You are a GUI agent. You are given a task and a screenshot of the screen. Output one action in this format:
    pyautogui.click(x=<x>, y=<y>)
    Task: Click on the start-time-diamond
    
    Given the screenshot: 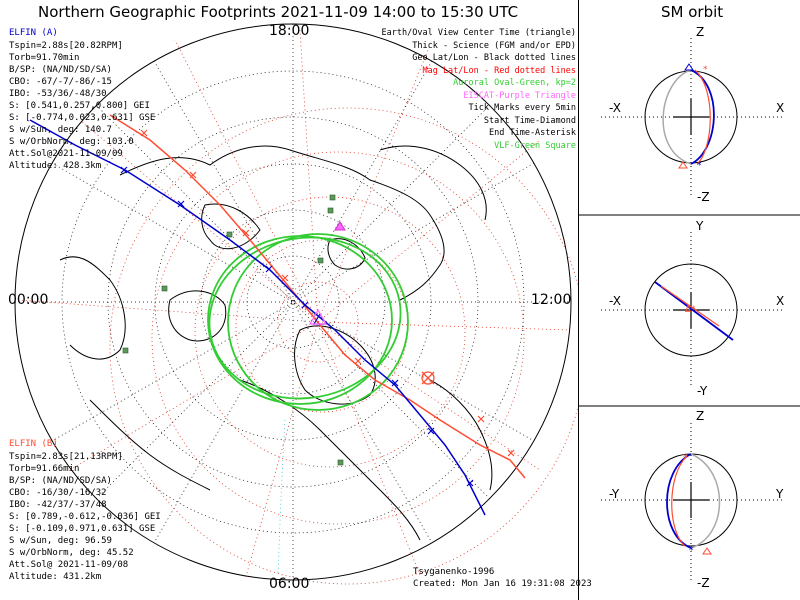 What is the action you would take?
    pyautogui.click(x=428, y=378)
    